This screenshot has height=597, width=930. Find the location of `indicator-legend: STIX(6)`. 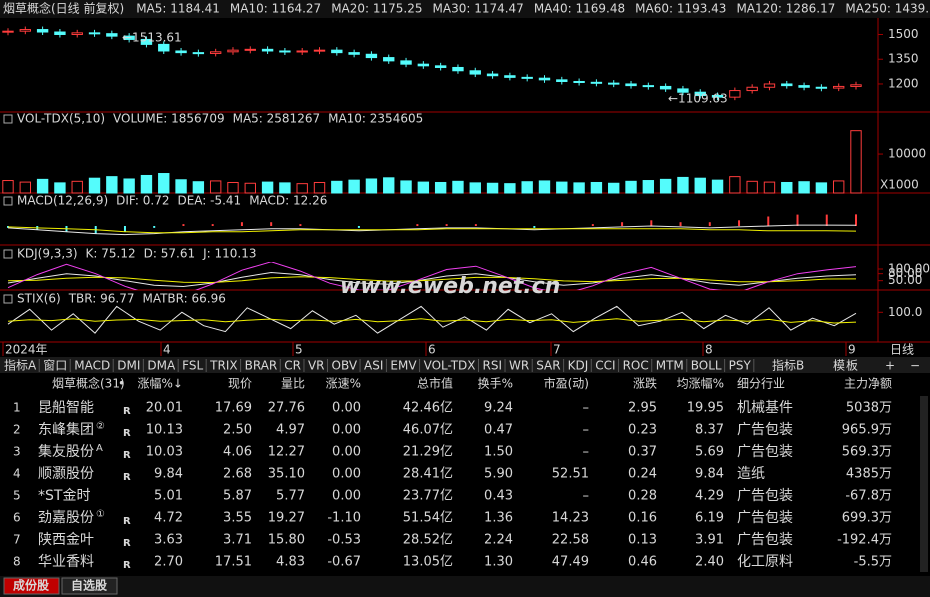

indicator-legend: STIX(6) is located at coordinates (39, 299).